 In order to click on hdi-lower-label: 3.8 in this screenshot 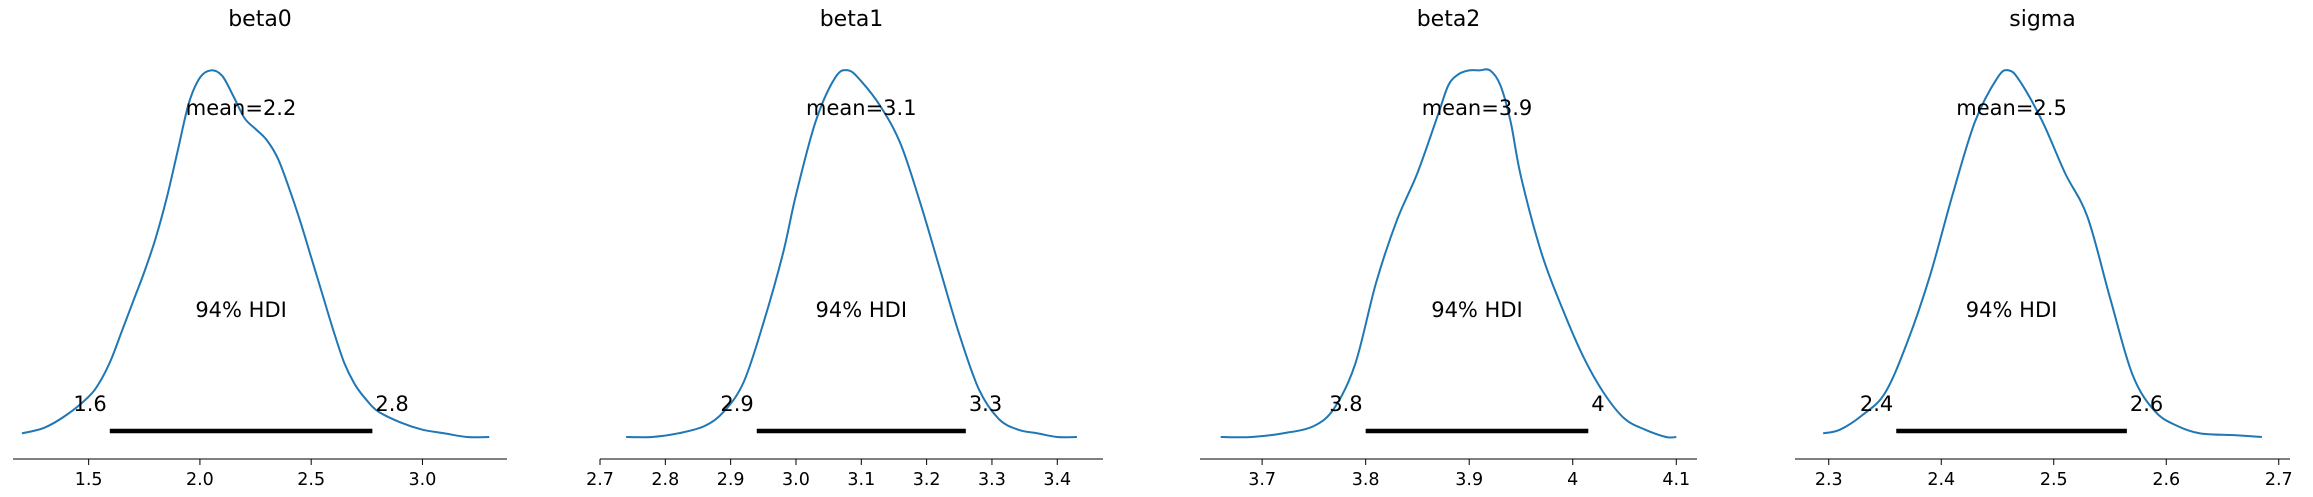, I will do `click(1345, 404)`.